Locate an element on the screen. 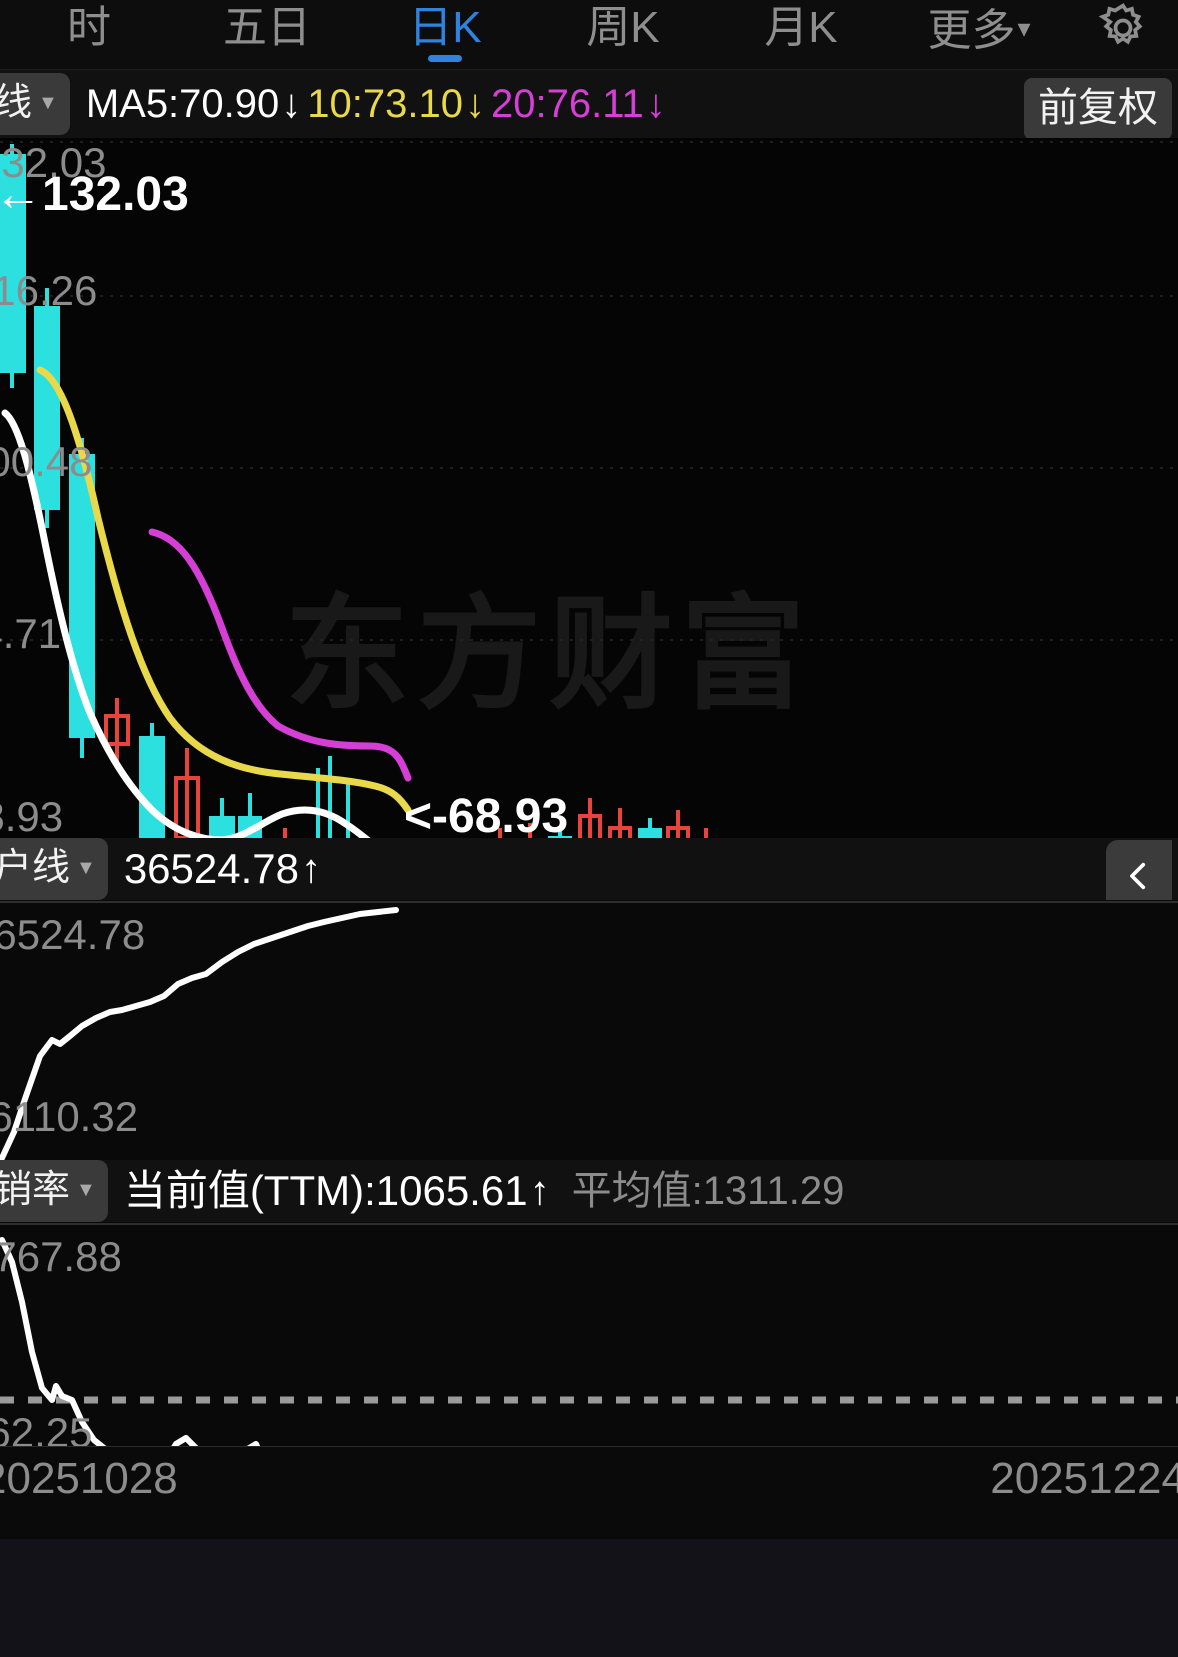  panel3-direction-arrow: ↑ is located at coordinates (539, 1190).